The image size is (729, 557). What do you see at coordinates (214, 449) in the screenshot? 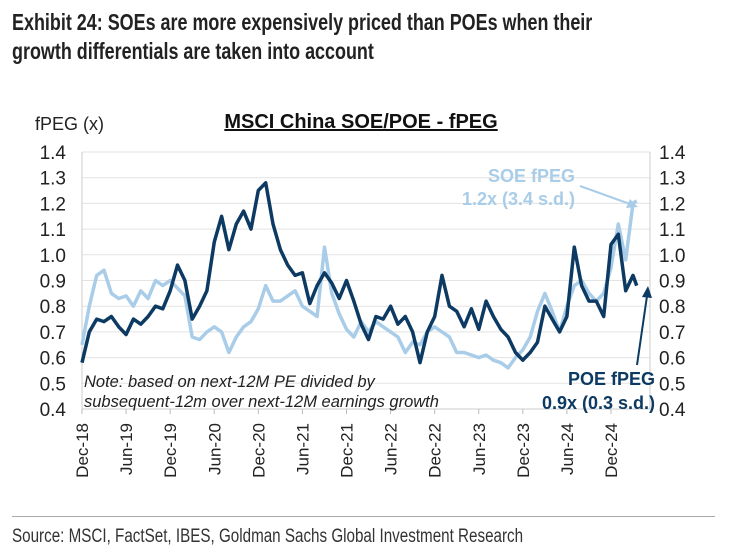
I see `x-tick-label: Jun-20` at bounding box center [214, 449].